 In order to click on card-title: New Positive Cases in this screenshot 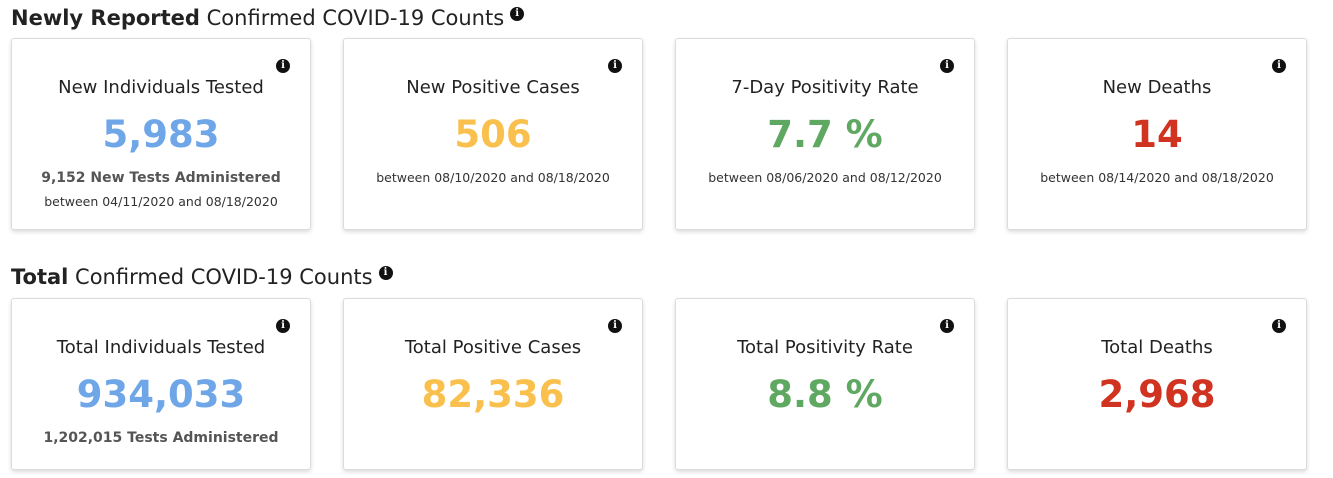, I will do `click(493, 87)`.